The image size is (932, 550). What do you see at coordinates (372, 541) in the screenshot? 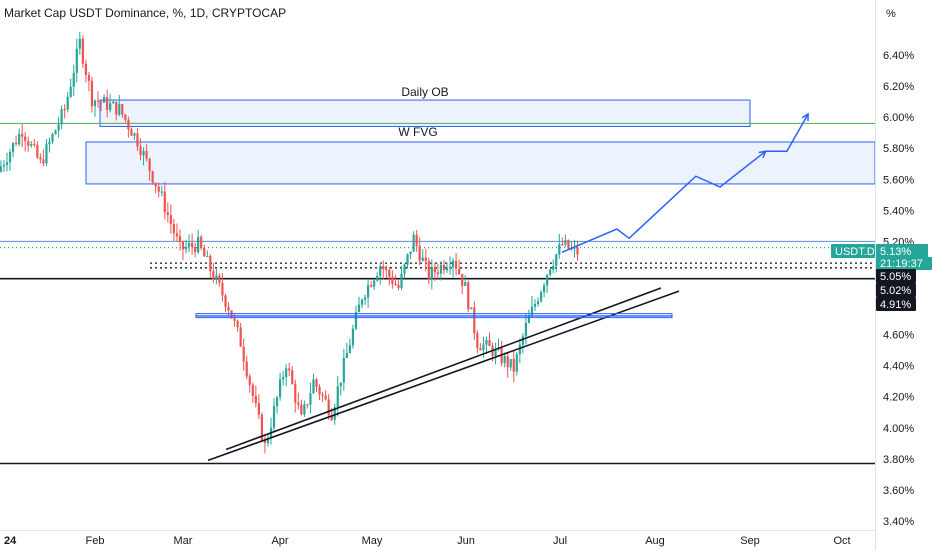
I see `x-tick-label: May` at bounding box center [372, 541].